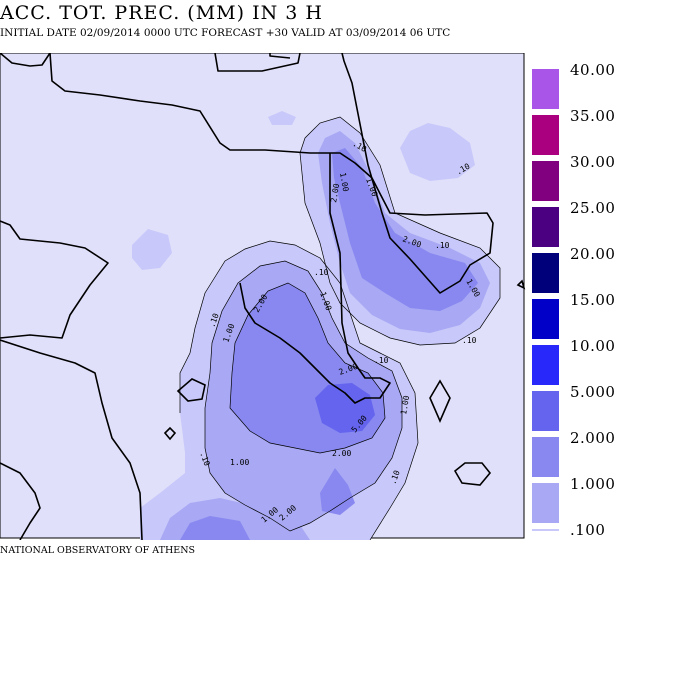  I want to click on legend-label: 2.000, so click(593, 438).